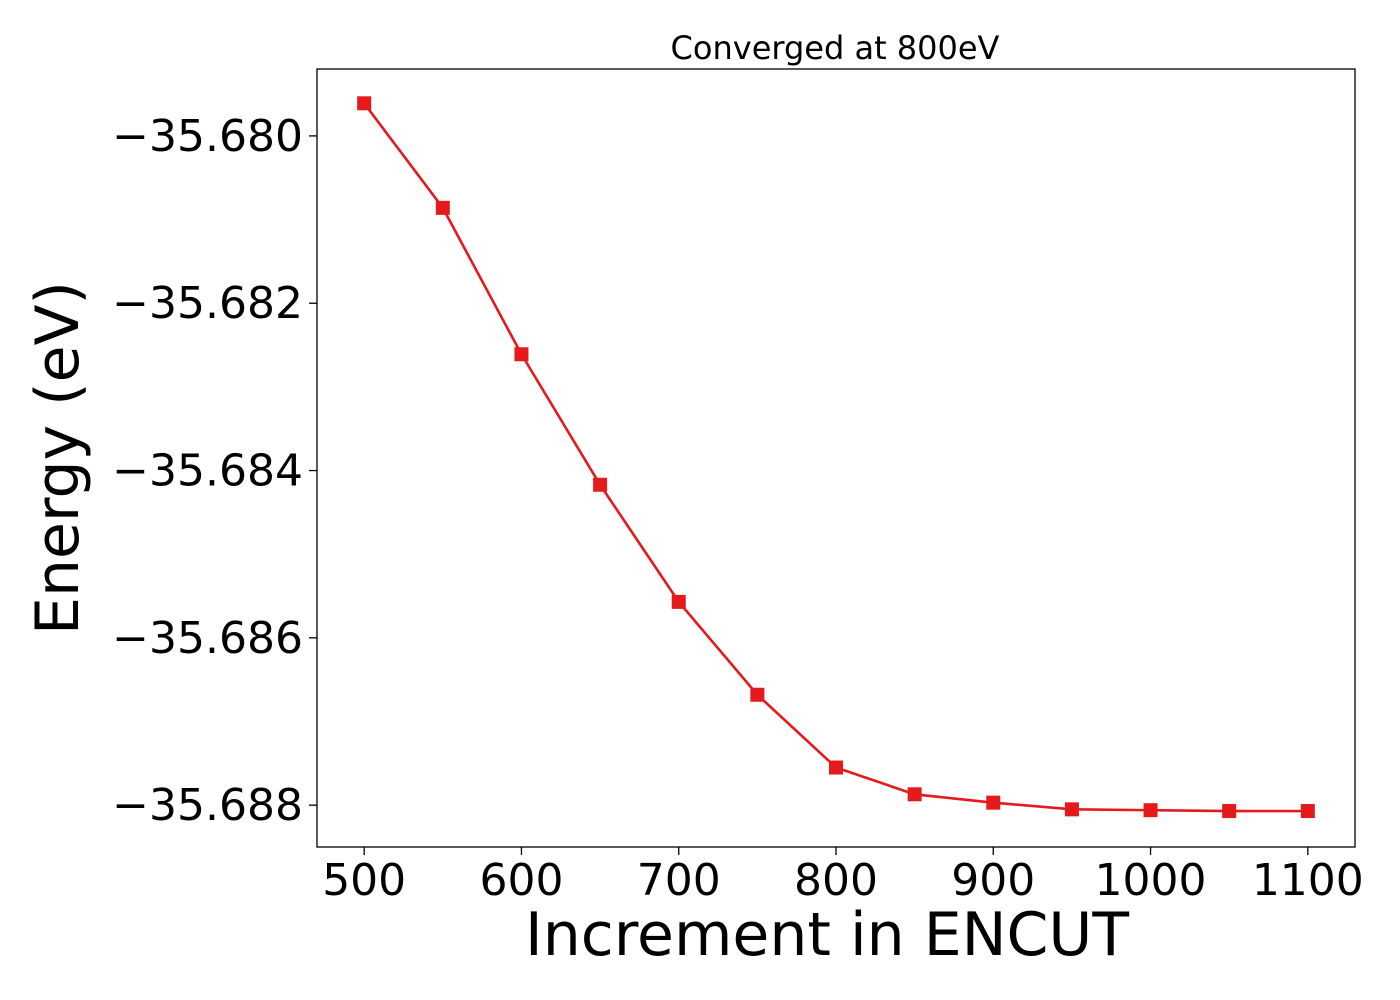  What do you see at coordinates (207, 471) in the screenshot?
I see `y-tick-label: −35.684` at bounding box center [207, 471].